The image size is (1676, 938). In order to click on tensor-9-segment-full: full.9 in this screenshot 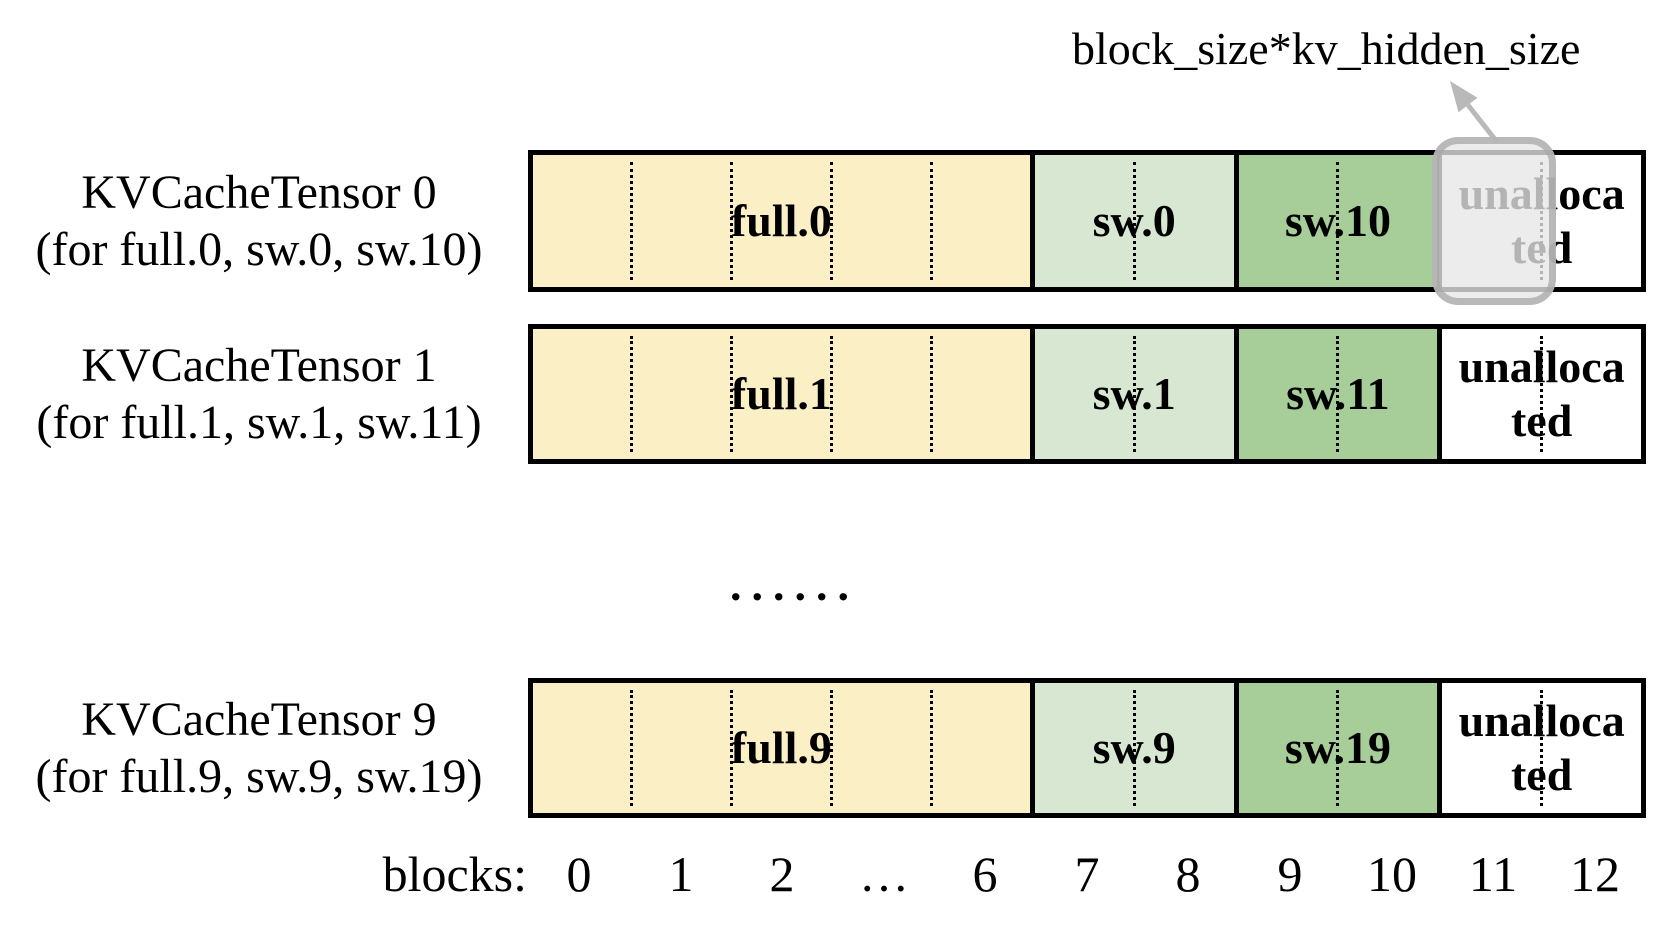, I will do `click(781, 748)`.